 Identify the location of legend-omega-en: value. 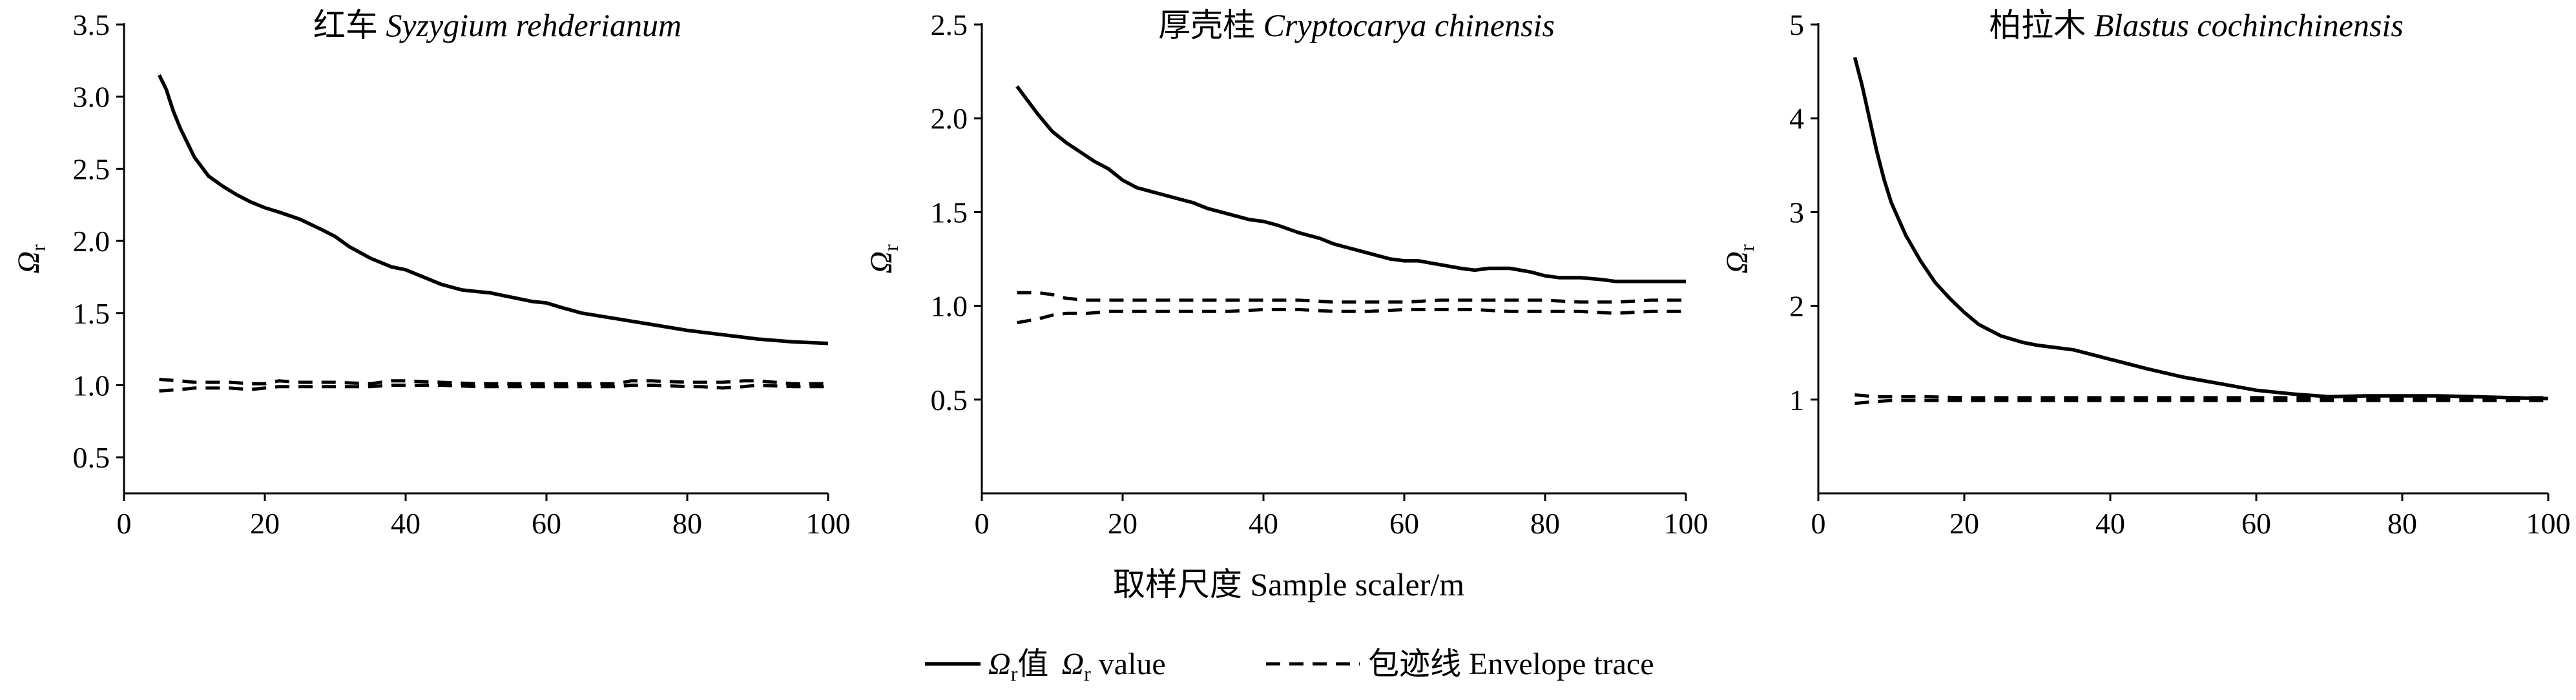
(1128, 664).